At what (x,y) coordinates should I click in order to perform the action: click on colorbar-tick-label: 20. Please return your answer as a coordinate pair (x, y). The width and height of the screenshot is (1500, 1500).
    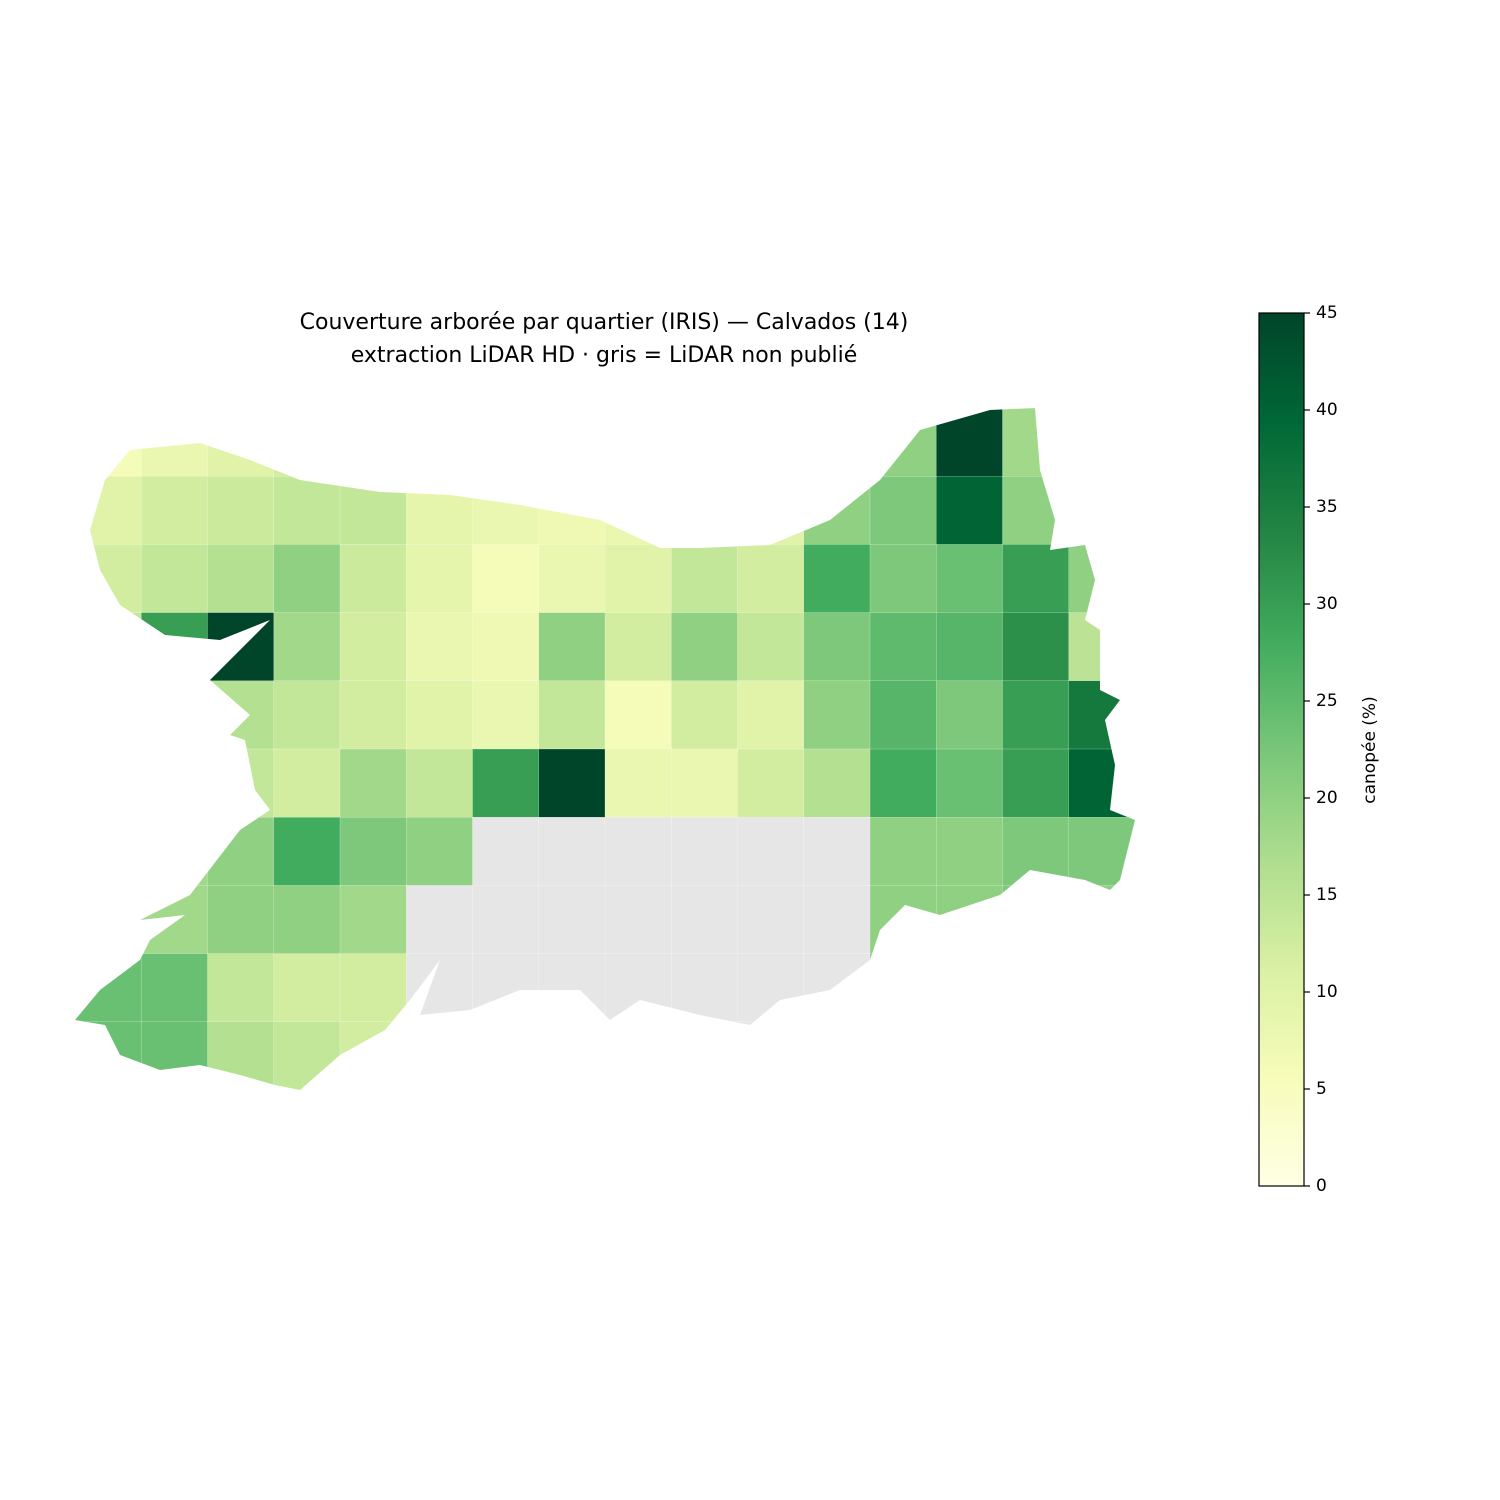
    Looking at the image, I should click on (1327, 798).